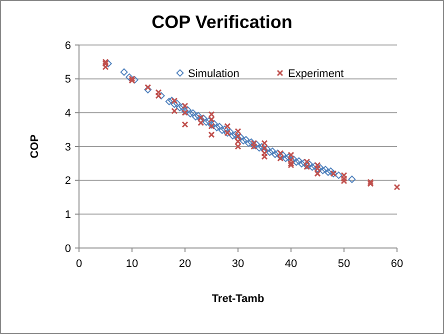 Image resolution: width=444 pixels, height=334 pixels. I want to click on legend-label: Simulation, so click(214, 74).